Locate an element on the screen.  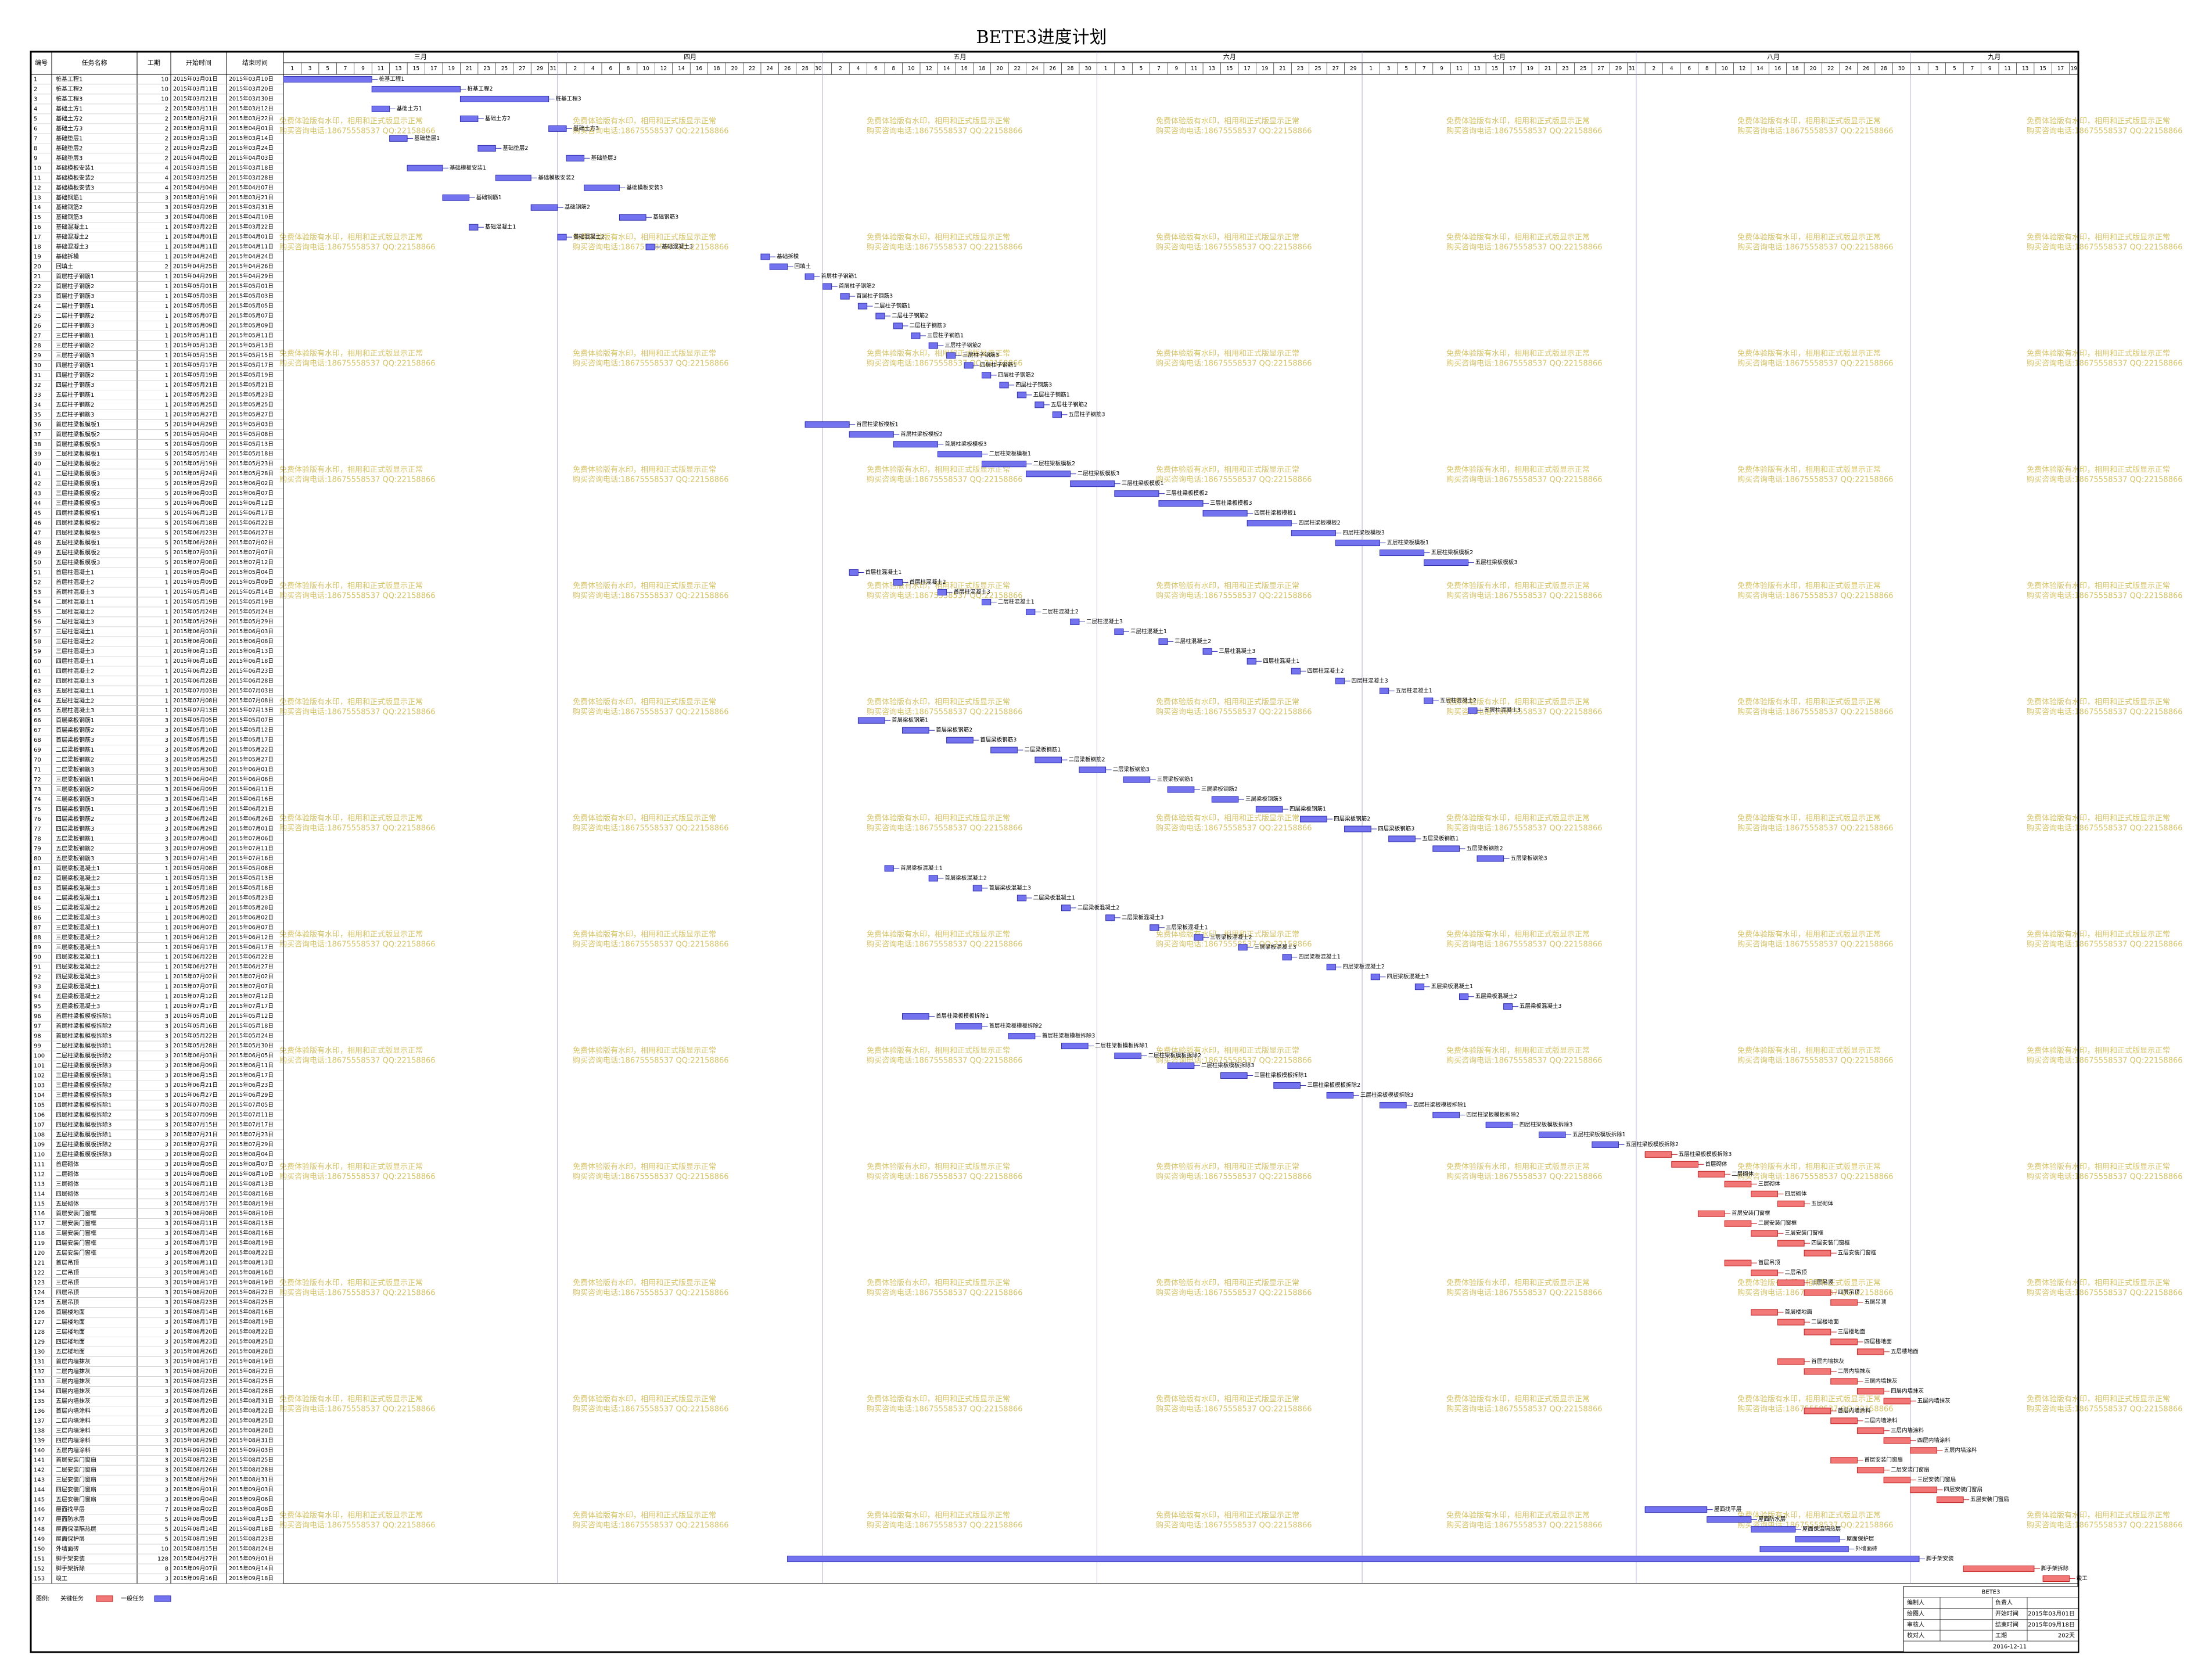
task-id: 50 is located at coordinates (37, 563).